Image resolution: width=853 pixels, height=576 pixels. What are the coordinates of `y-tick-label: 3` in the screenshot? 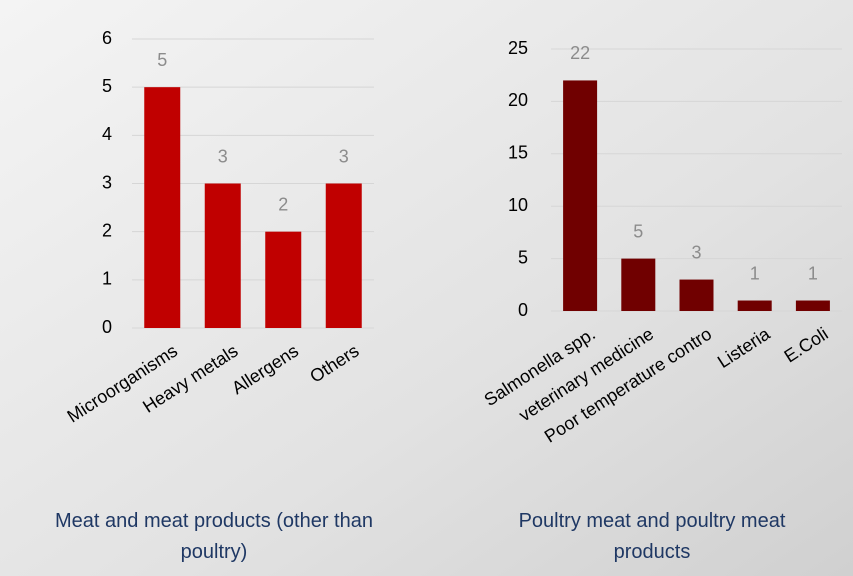 It's located at (107, 182).